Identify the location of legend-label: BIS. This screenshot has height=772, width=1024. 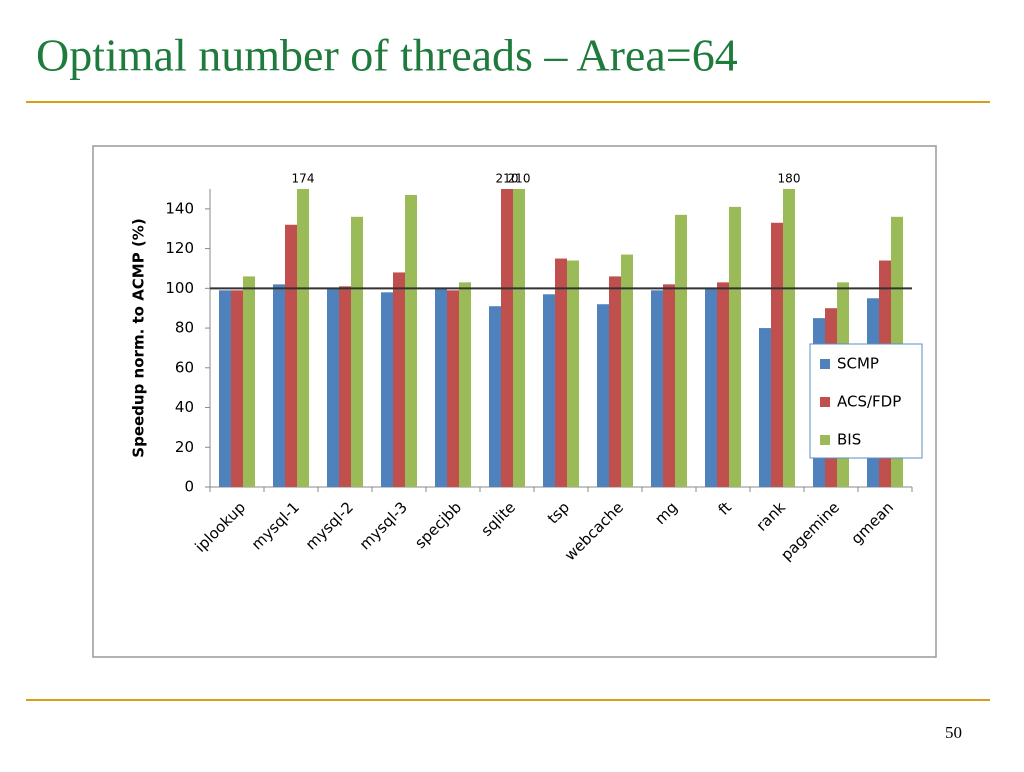
(849, 440).